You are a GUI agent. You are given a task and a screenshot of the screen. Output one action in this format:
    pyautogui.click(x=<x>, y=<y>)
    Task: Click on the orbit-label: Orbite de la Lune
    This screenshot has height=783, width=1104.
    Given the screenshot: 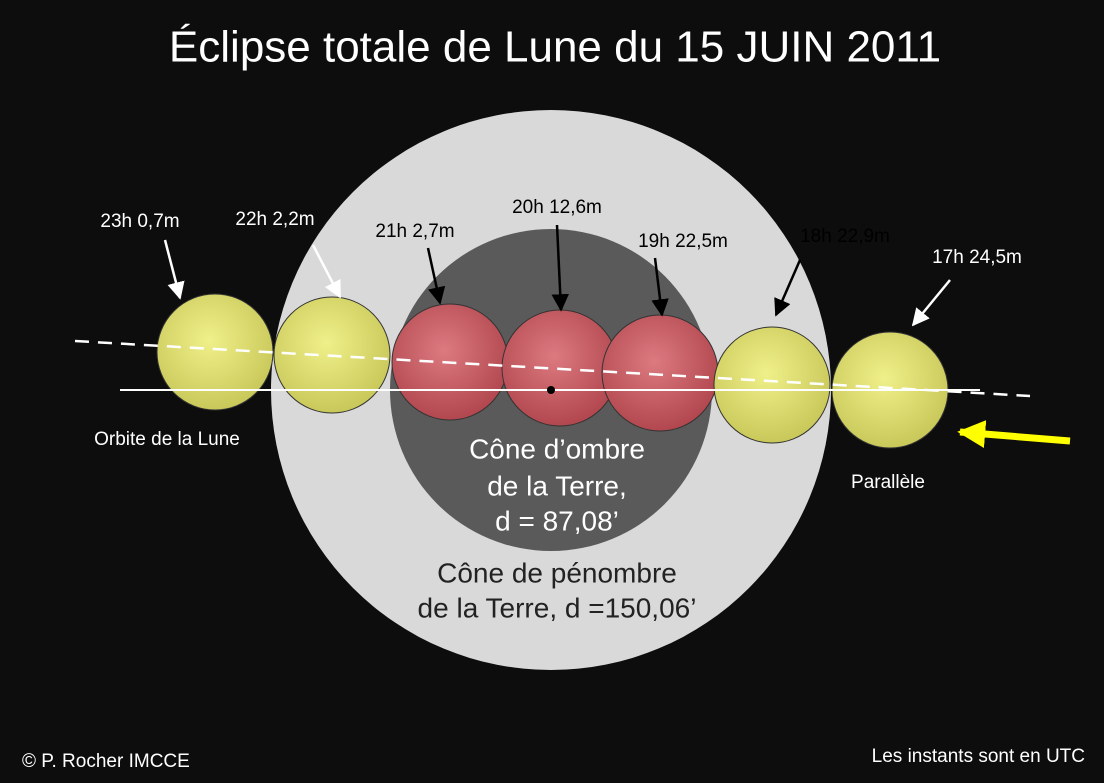 What is the action you would take?
    pyautogui.click(x=167, y=439)
    